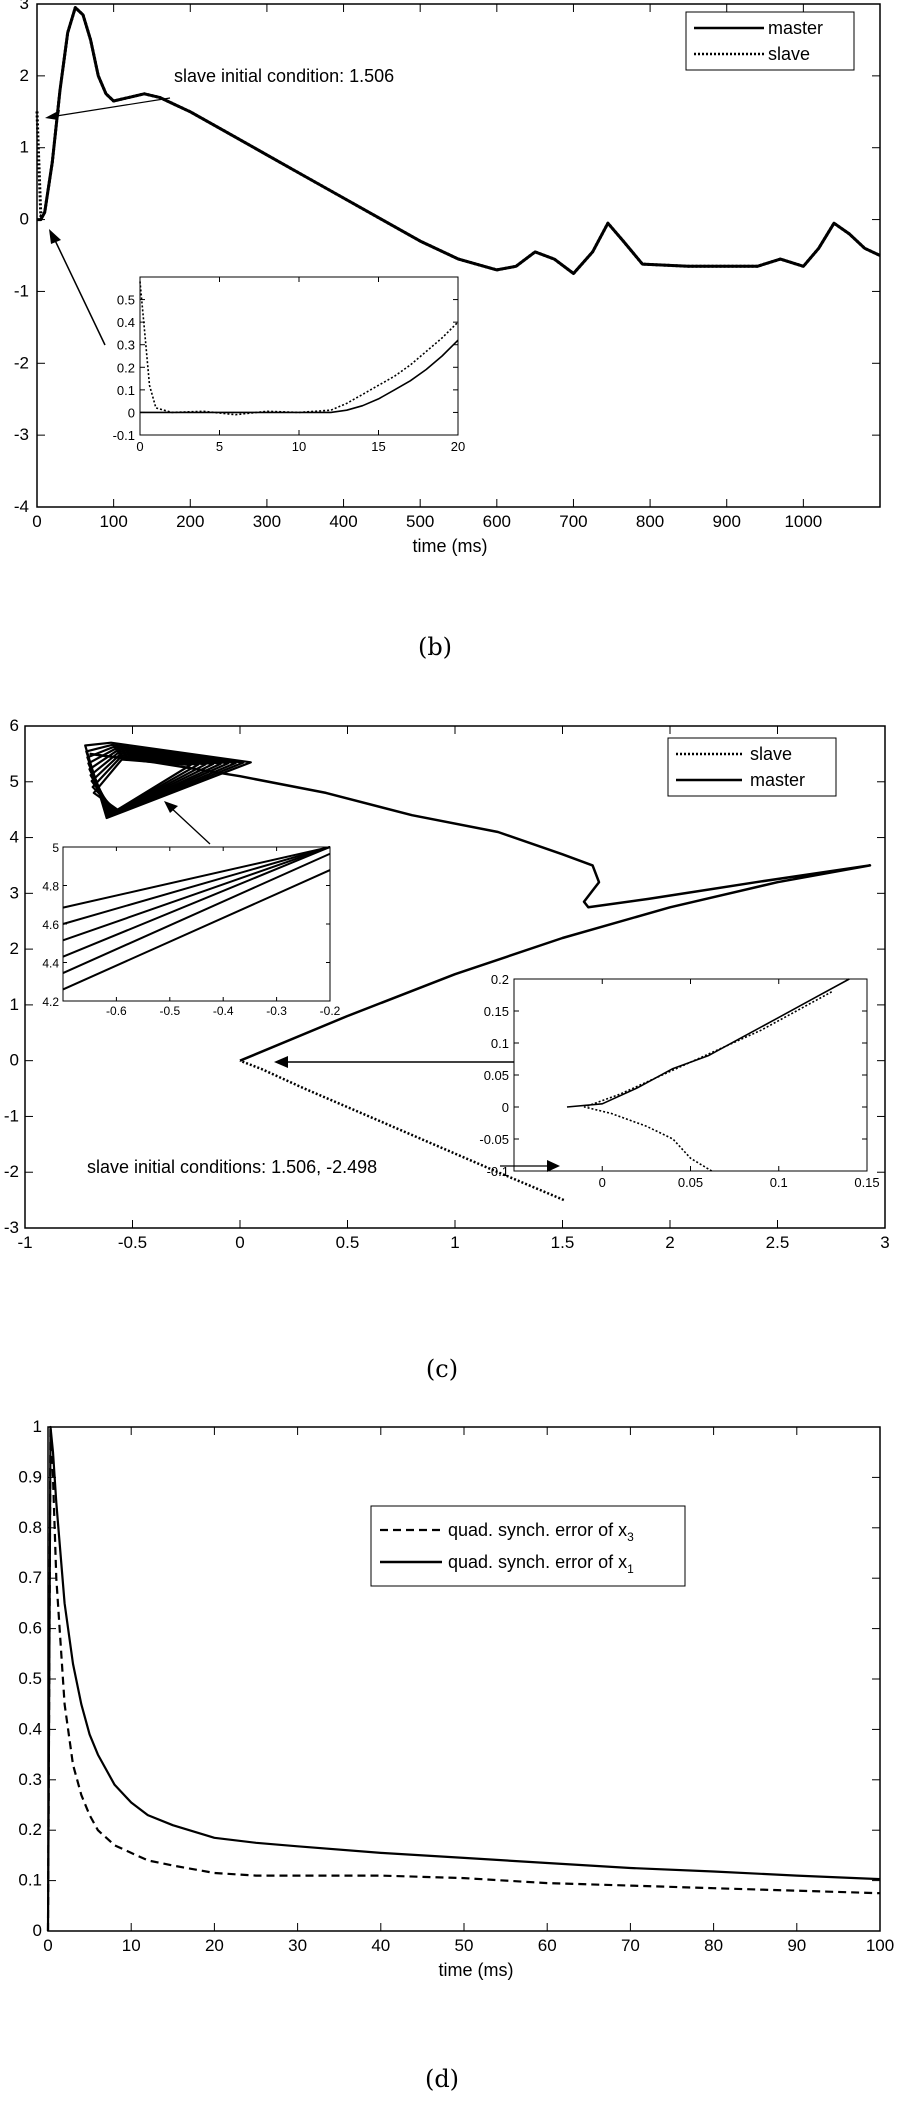 The width and height of the screenshot is (908, 2102). Describe the element at coordinates (547, 1945) in the screenshot. I see `panel-d-xtick-label-6: 60` at that location.